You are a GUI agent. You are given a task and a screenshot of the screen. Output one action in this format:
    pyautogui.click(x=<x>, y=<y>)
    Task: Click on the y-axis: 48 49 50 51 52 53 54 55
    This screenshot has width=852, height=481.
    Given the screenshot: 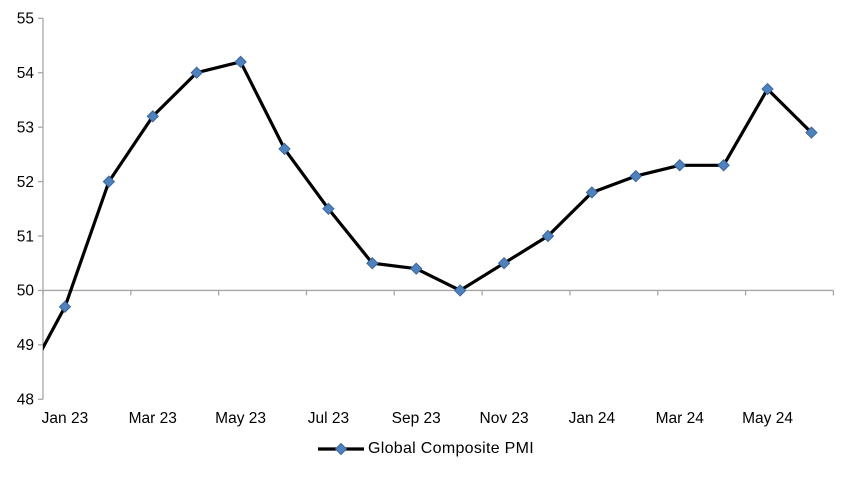 What is the action you would take?
    pyautogui.click(x=30, y=210)
    